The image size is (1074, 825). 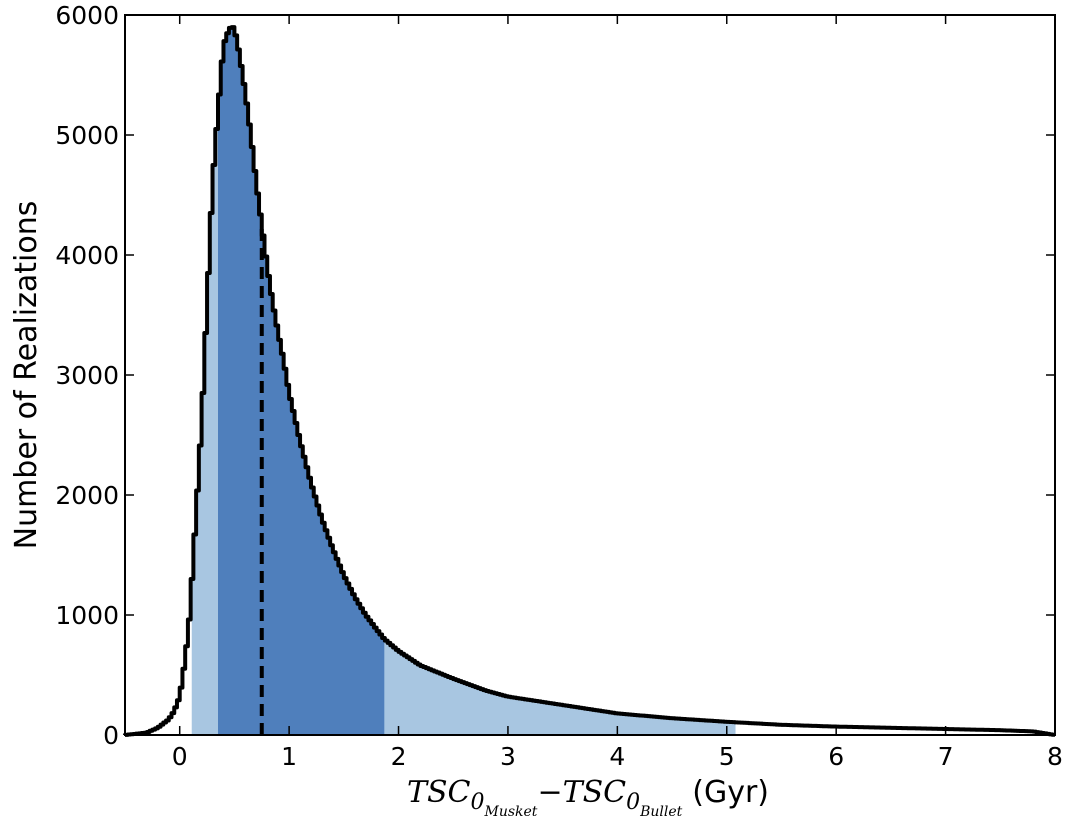 I want to click on y-tick-label: 4000, so click(x=87, y=255).